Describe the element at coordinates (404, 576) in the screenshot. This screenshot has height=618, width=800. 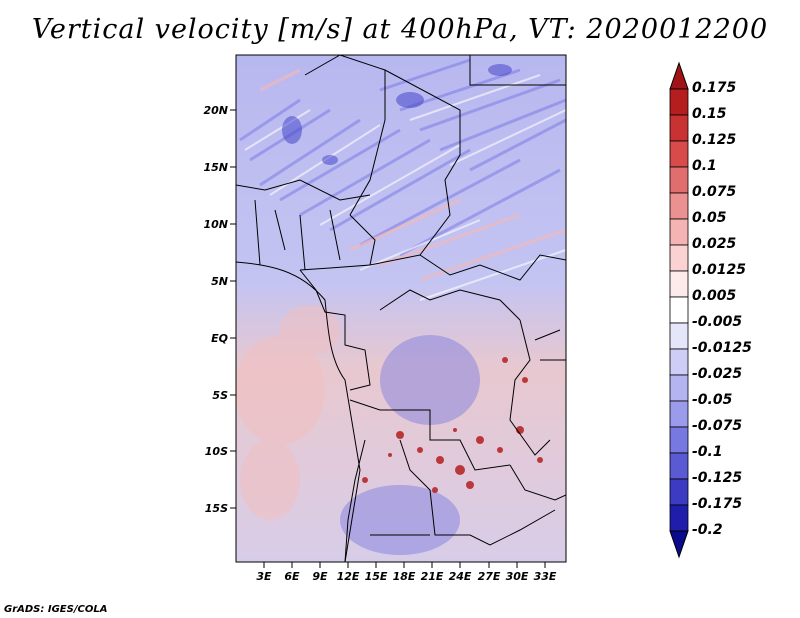
I see `lon-label-18e: 18E` at that location.